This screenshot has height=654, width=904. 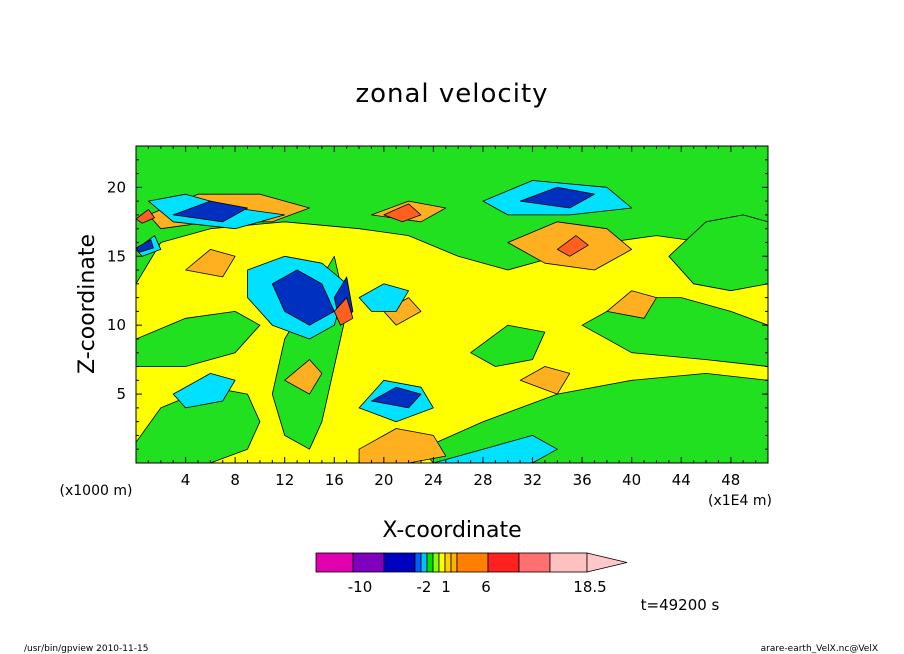 I want to click on colorbar-label: 18.5, so click(x=589, y=587).